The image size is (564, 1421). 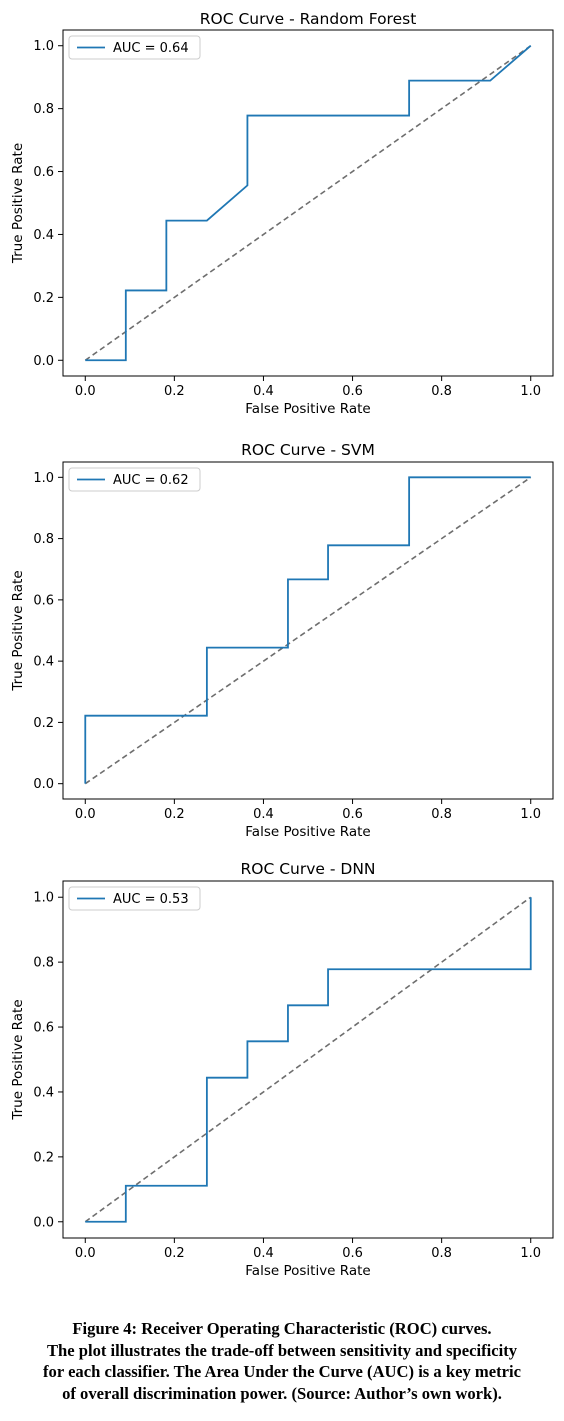 What do you see at coordinates (308, 19) in the screenshot?
I see `chart-title: ROC Curve - Random Forest` at bounding box center [308, 19].